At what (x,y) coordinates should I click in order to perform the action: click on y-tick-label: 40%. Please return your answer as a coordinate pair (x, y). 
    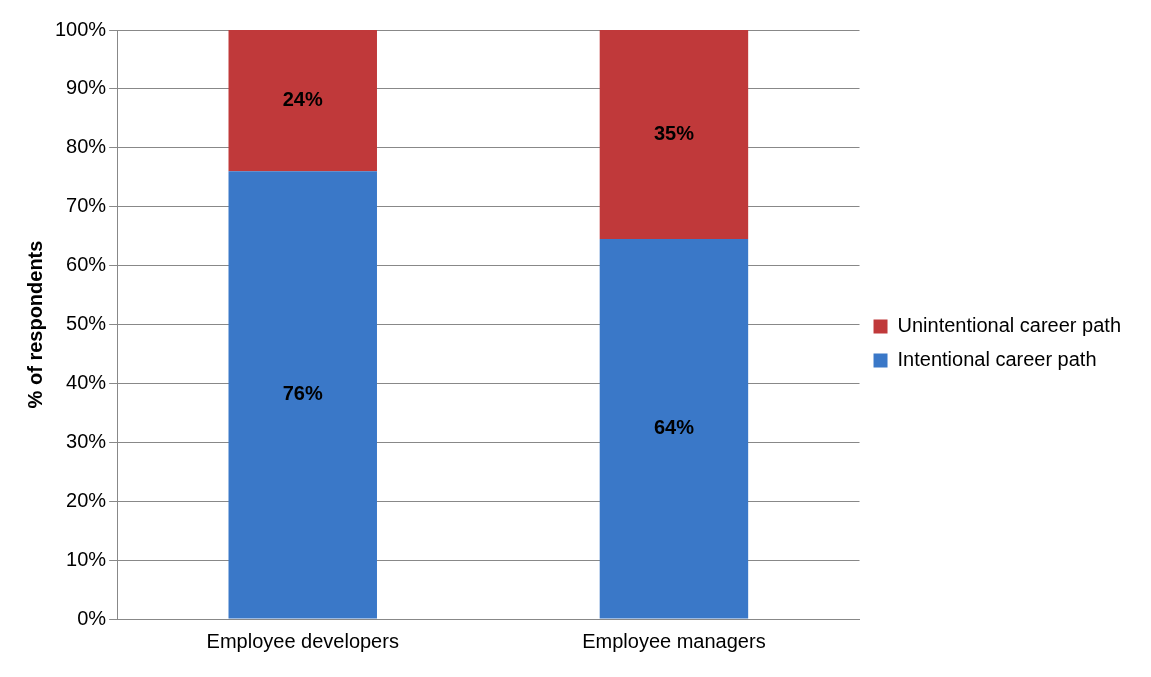
    Looking at the image, I should click on (86, 381).